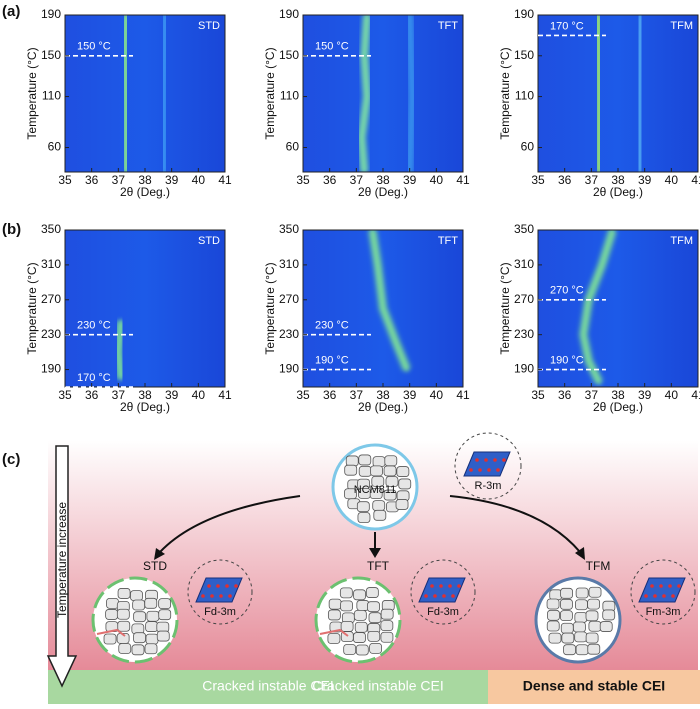 This screenshot has height=709, width=700. I want to click on chart-label: STD, so click(209, 26).